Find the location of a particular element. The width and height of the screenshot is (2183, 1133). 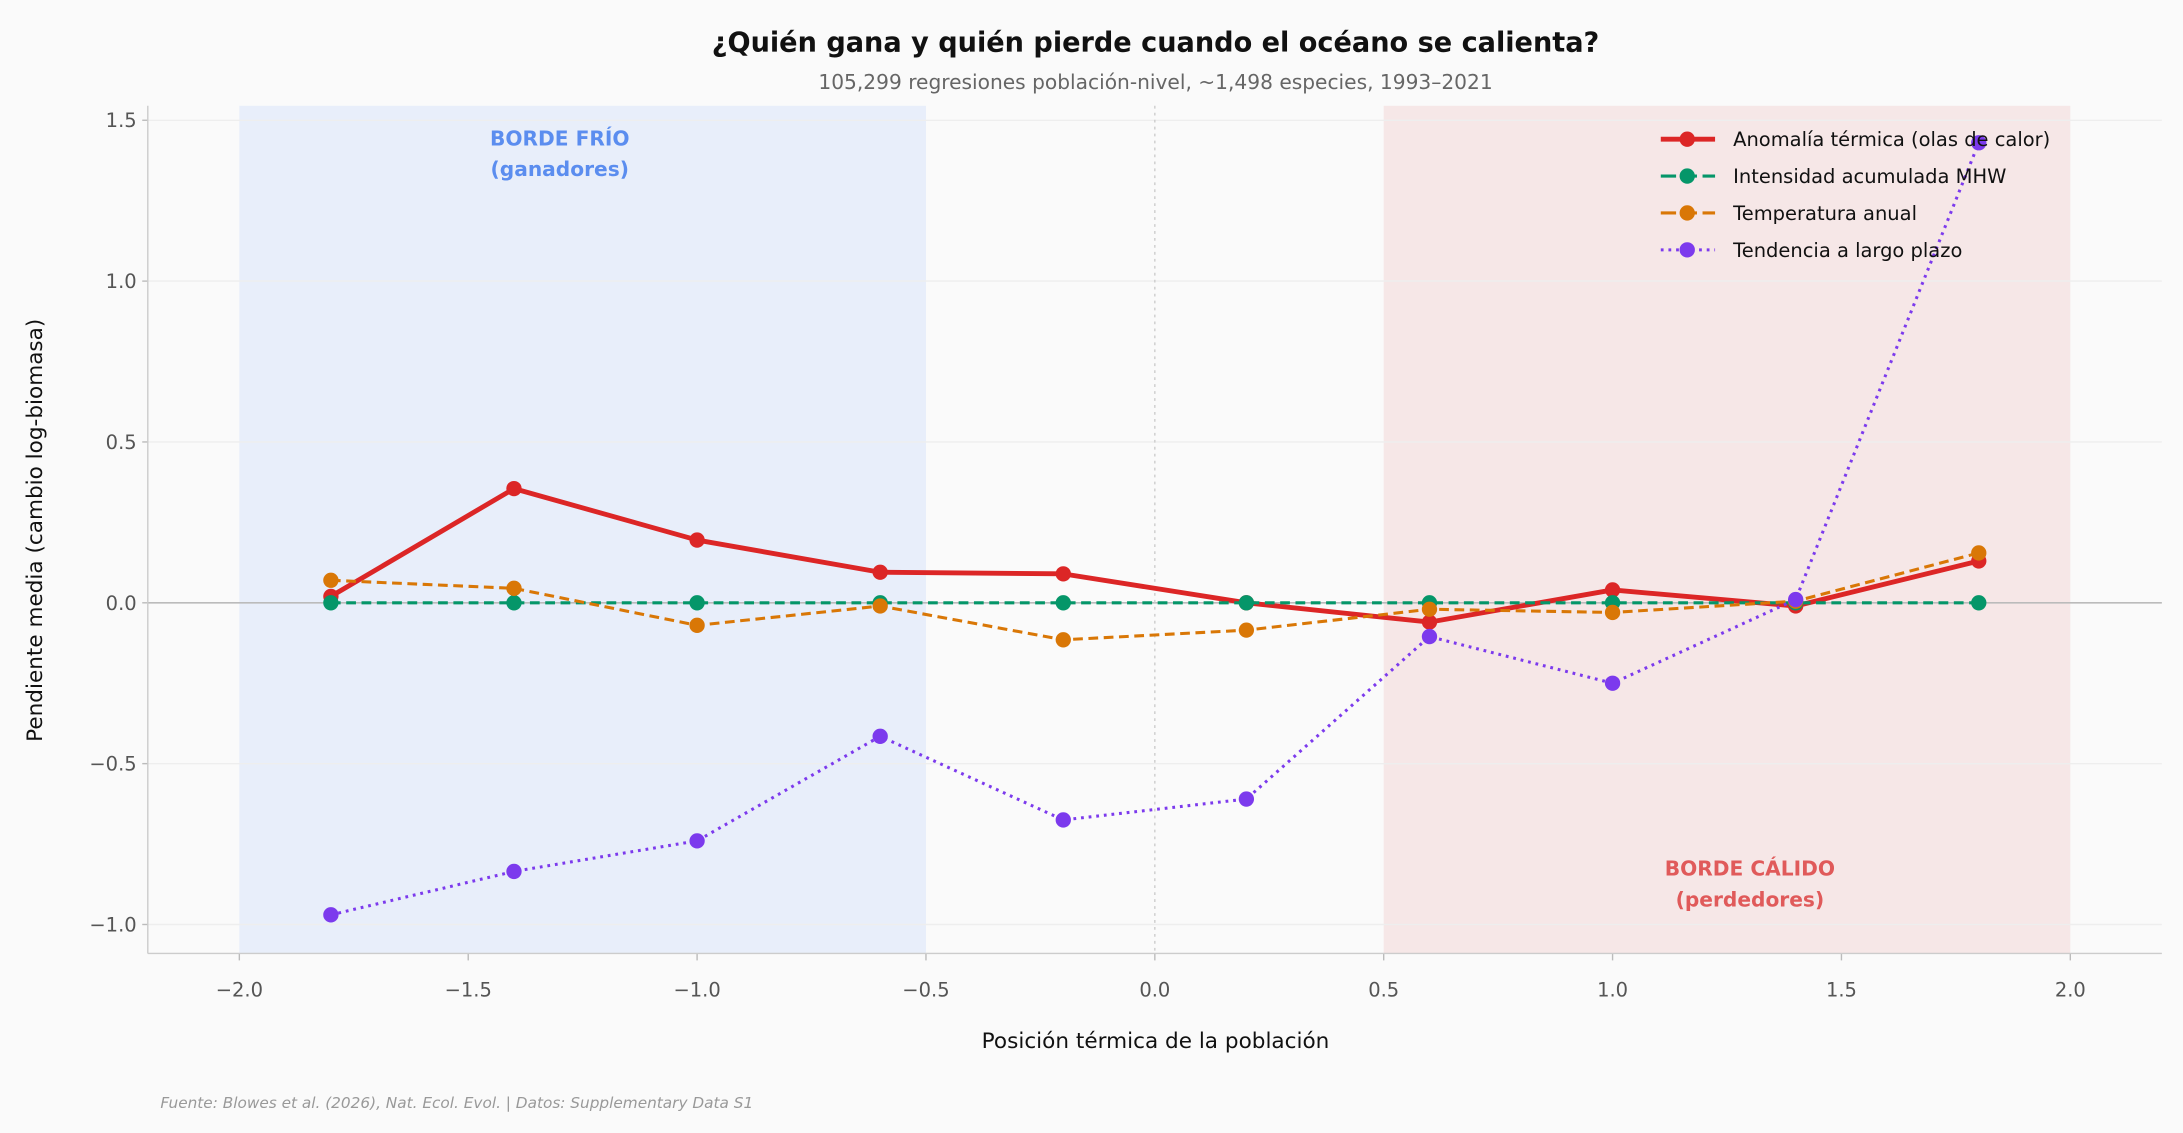

x-tick-label: −2.0 is located at coordinates (239, 990).